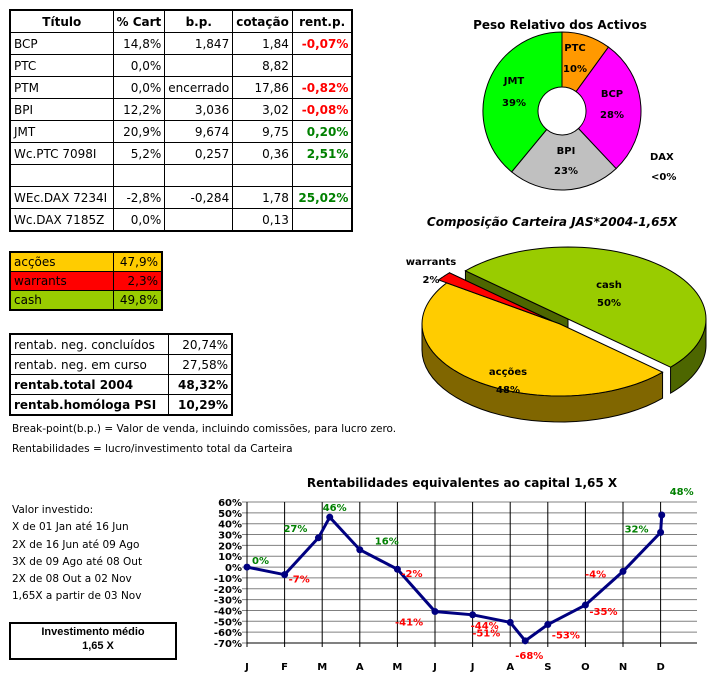 The width and height of the screenshot is (725, 677). Describe the element at coordinates (200, 384) in the screenshot. I see `returns-value: 48,32%` at that location.